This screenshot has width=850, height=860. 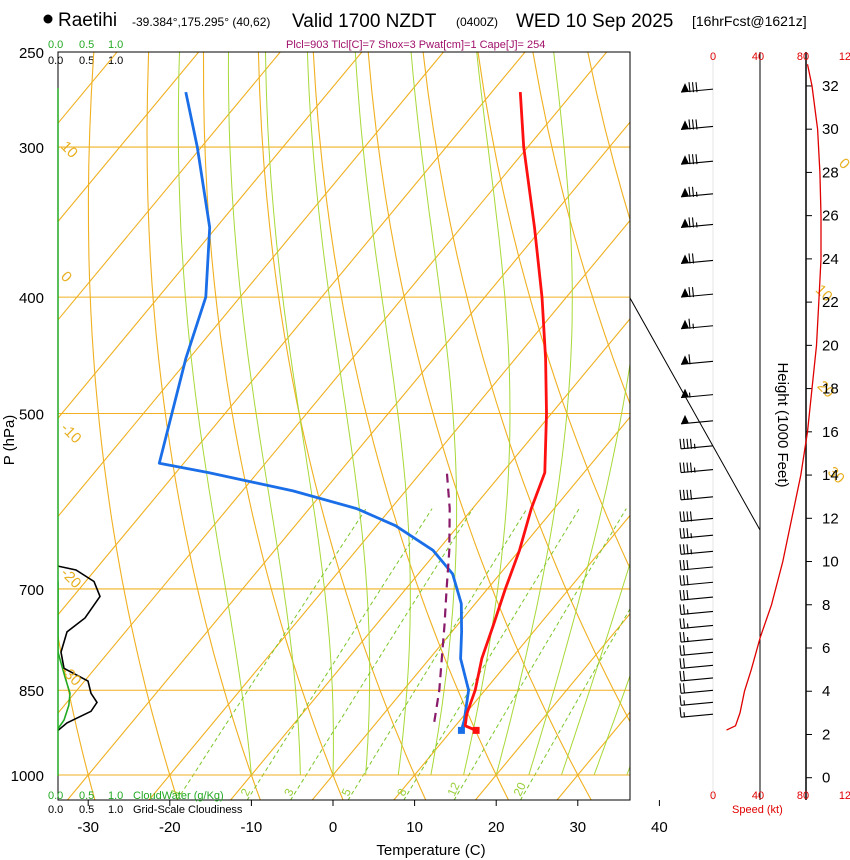 What do you see at coordinates (496, 827) in the screenshot?
I see `x-tick-label: 20` at bounding box center [496, 827].